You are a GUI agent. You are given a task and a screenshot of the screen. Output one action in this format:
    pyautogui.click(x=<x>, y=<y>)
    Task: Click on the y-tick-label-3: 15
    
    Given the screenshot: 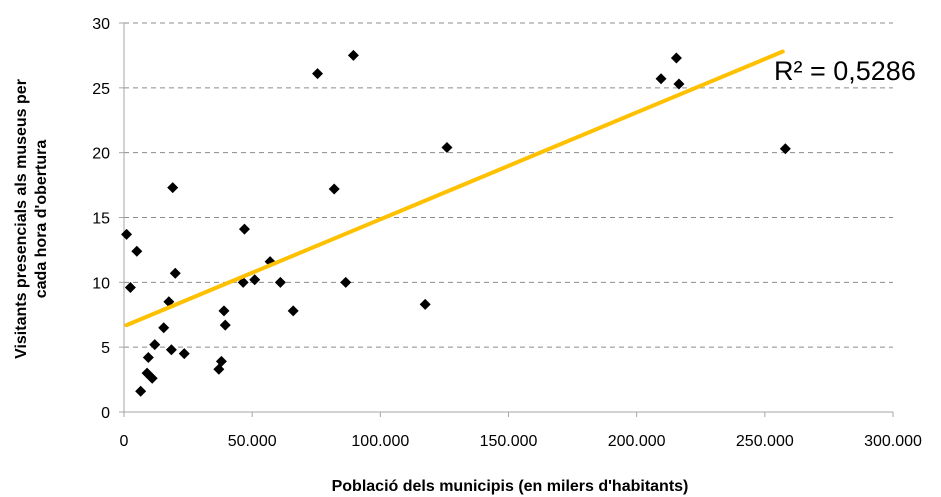 What is the action you would take?
    pyautogui.click(x=101, y=219)
    